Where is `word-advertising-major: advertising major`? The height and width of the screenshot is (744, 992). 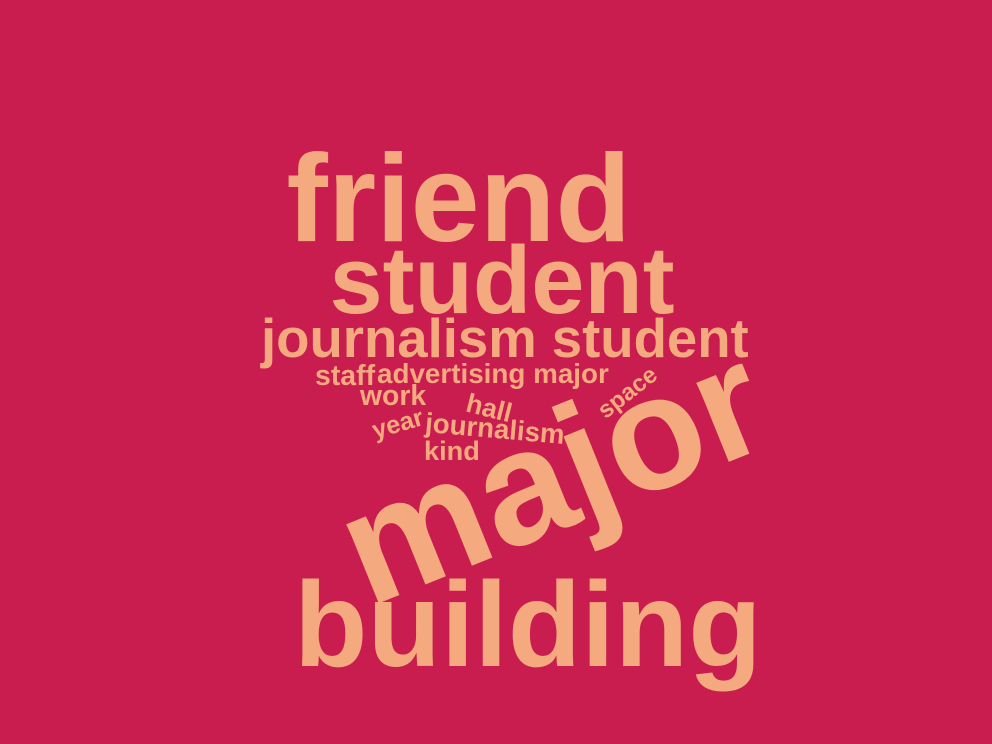
word-advertising-major: advertising major is located at coordinates (493, 373).